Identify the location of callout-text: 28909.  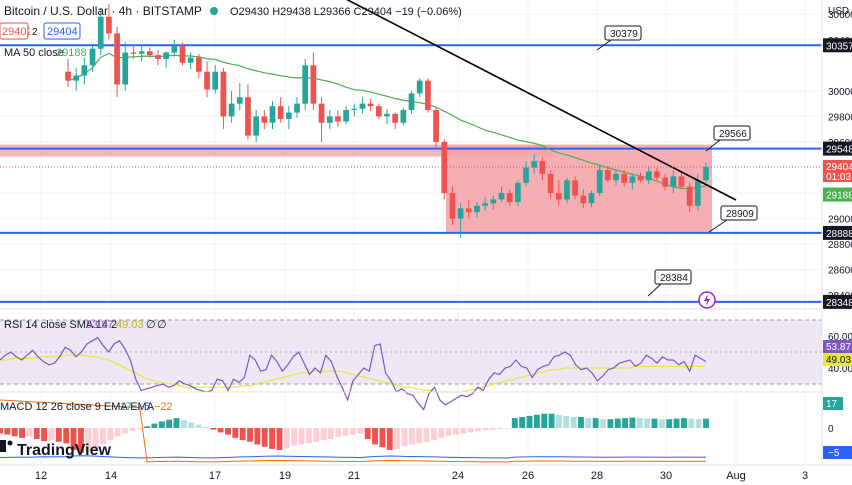
(740, 214).